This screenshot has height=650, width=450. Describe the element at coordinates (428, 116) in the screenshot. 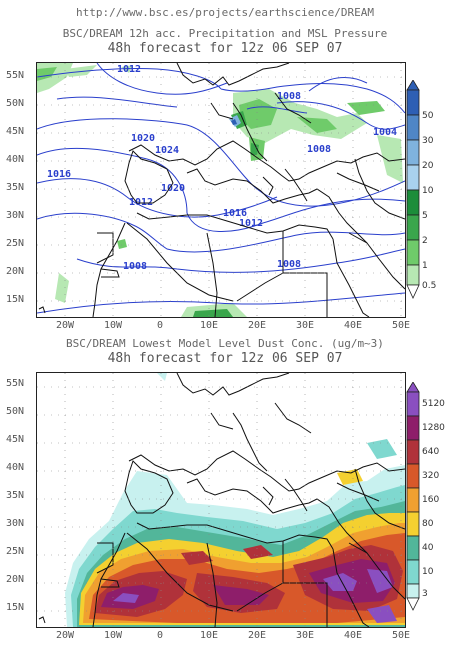

I see `colorbar-label: 50` at that location.